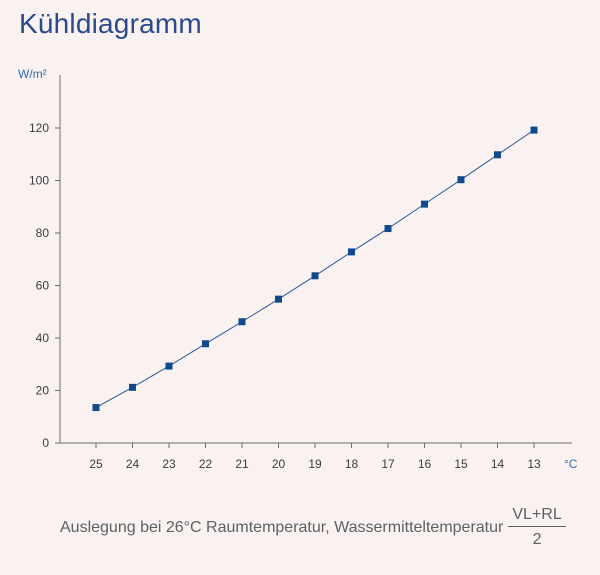 The height and width of the screenshot is (575, 600). What do you see at coordinates (96, 464) in the screenshot?
I see `x-tick-label: 25` at bounding box center [96, 464].